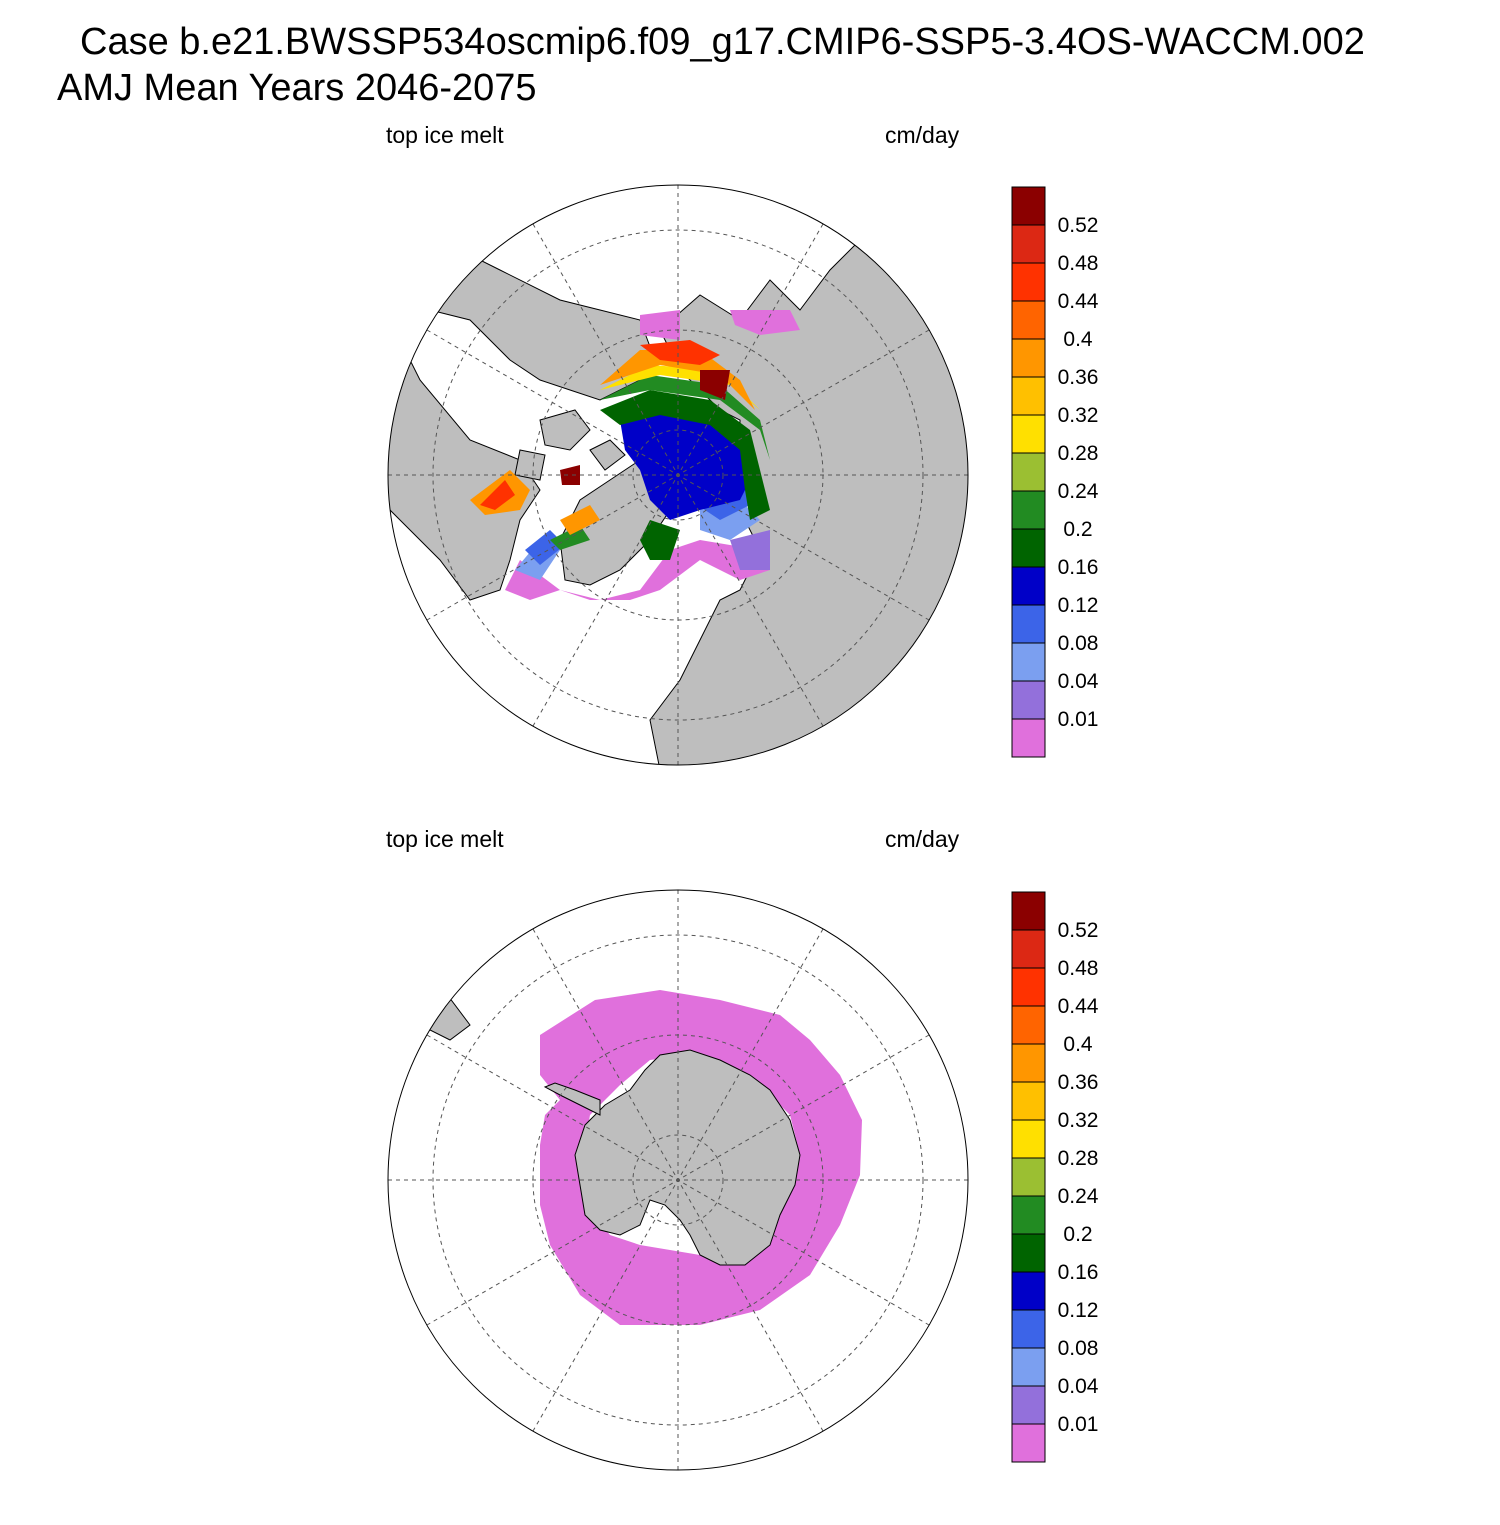 This screenshot has width=1500, height=1525. I want to click on arctic-sea-ice-melt-field, so click(635, 455).